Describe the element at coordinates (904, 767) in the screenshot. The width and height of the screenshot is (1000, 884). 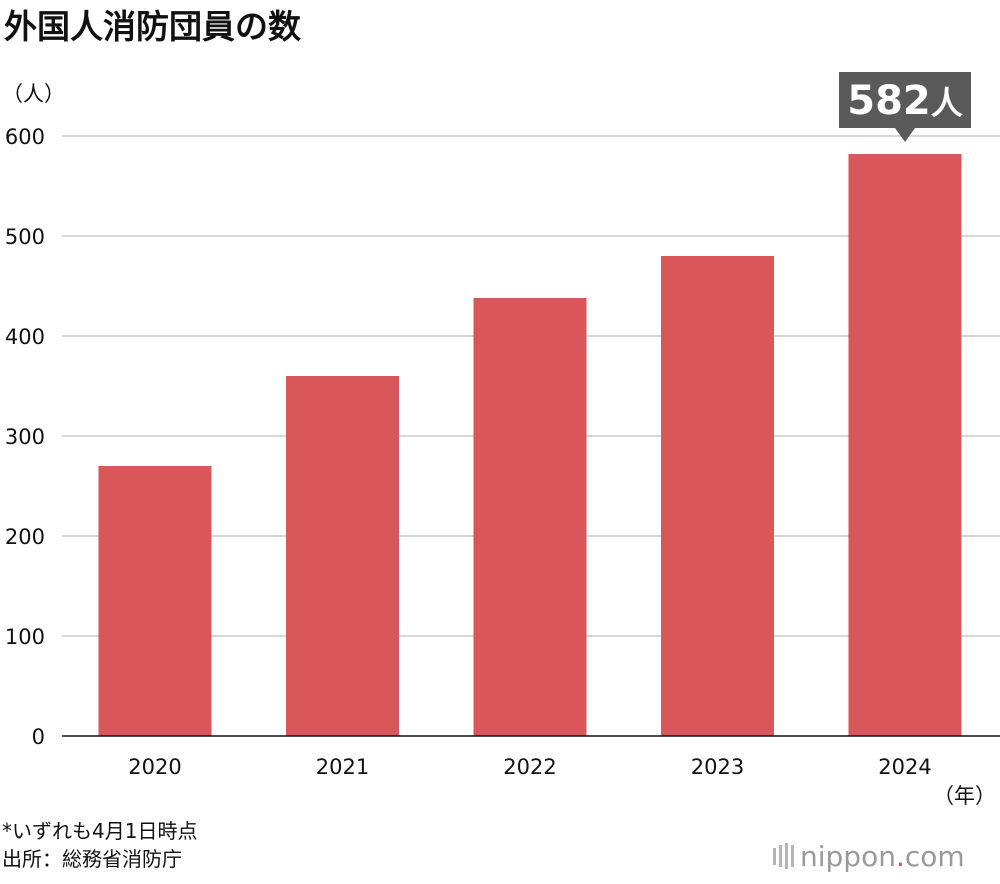
I see `x-tick-label: 2024` at that location.